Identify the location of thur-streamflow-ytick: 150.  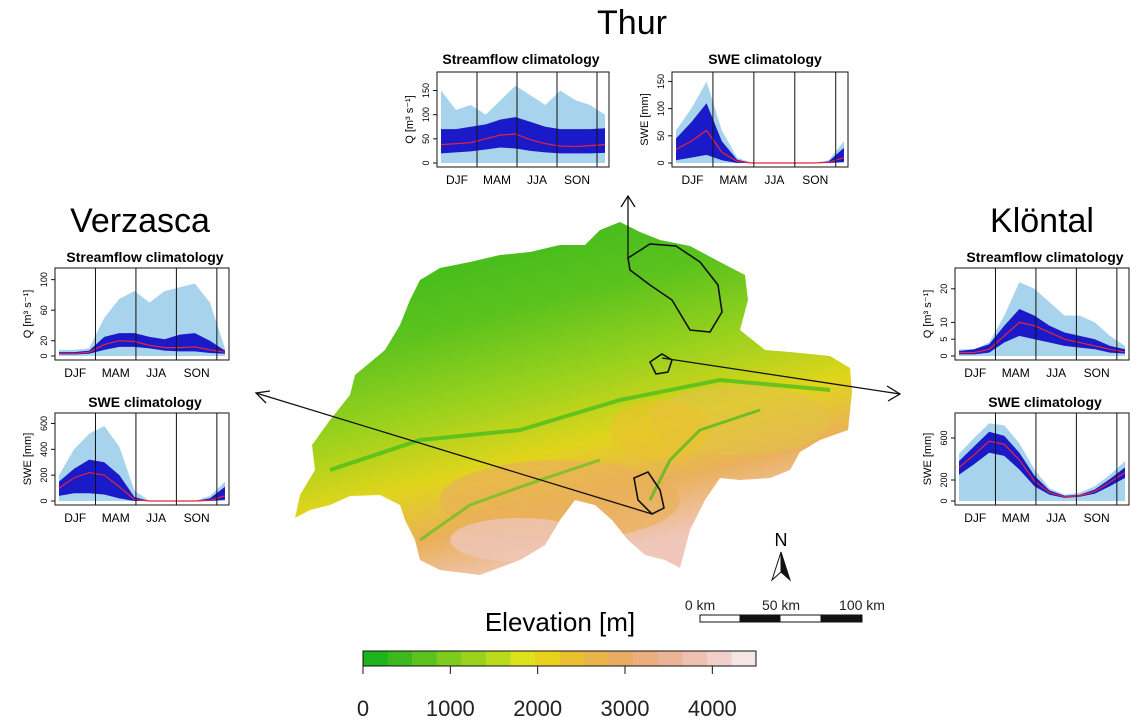
(426, 90).